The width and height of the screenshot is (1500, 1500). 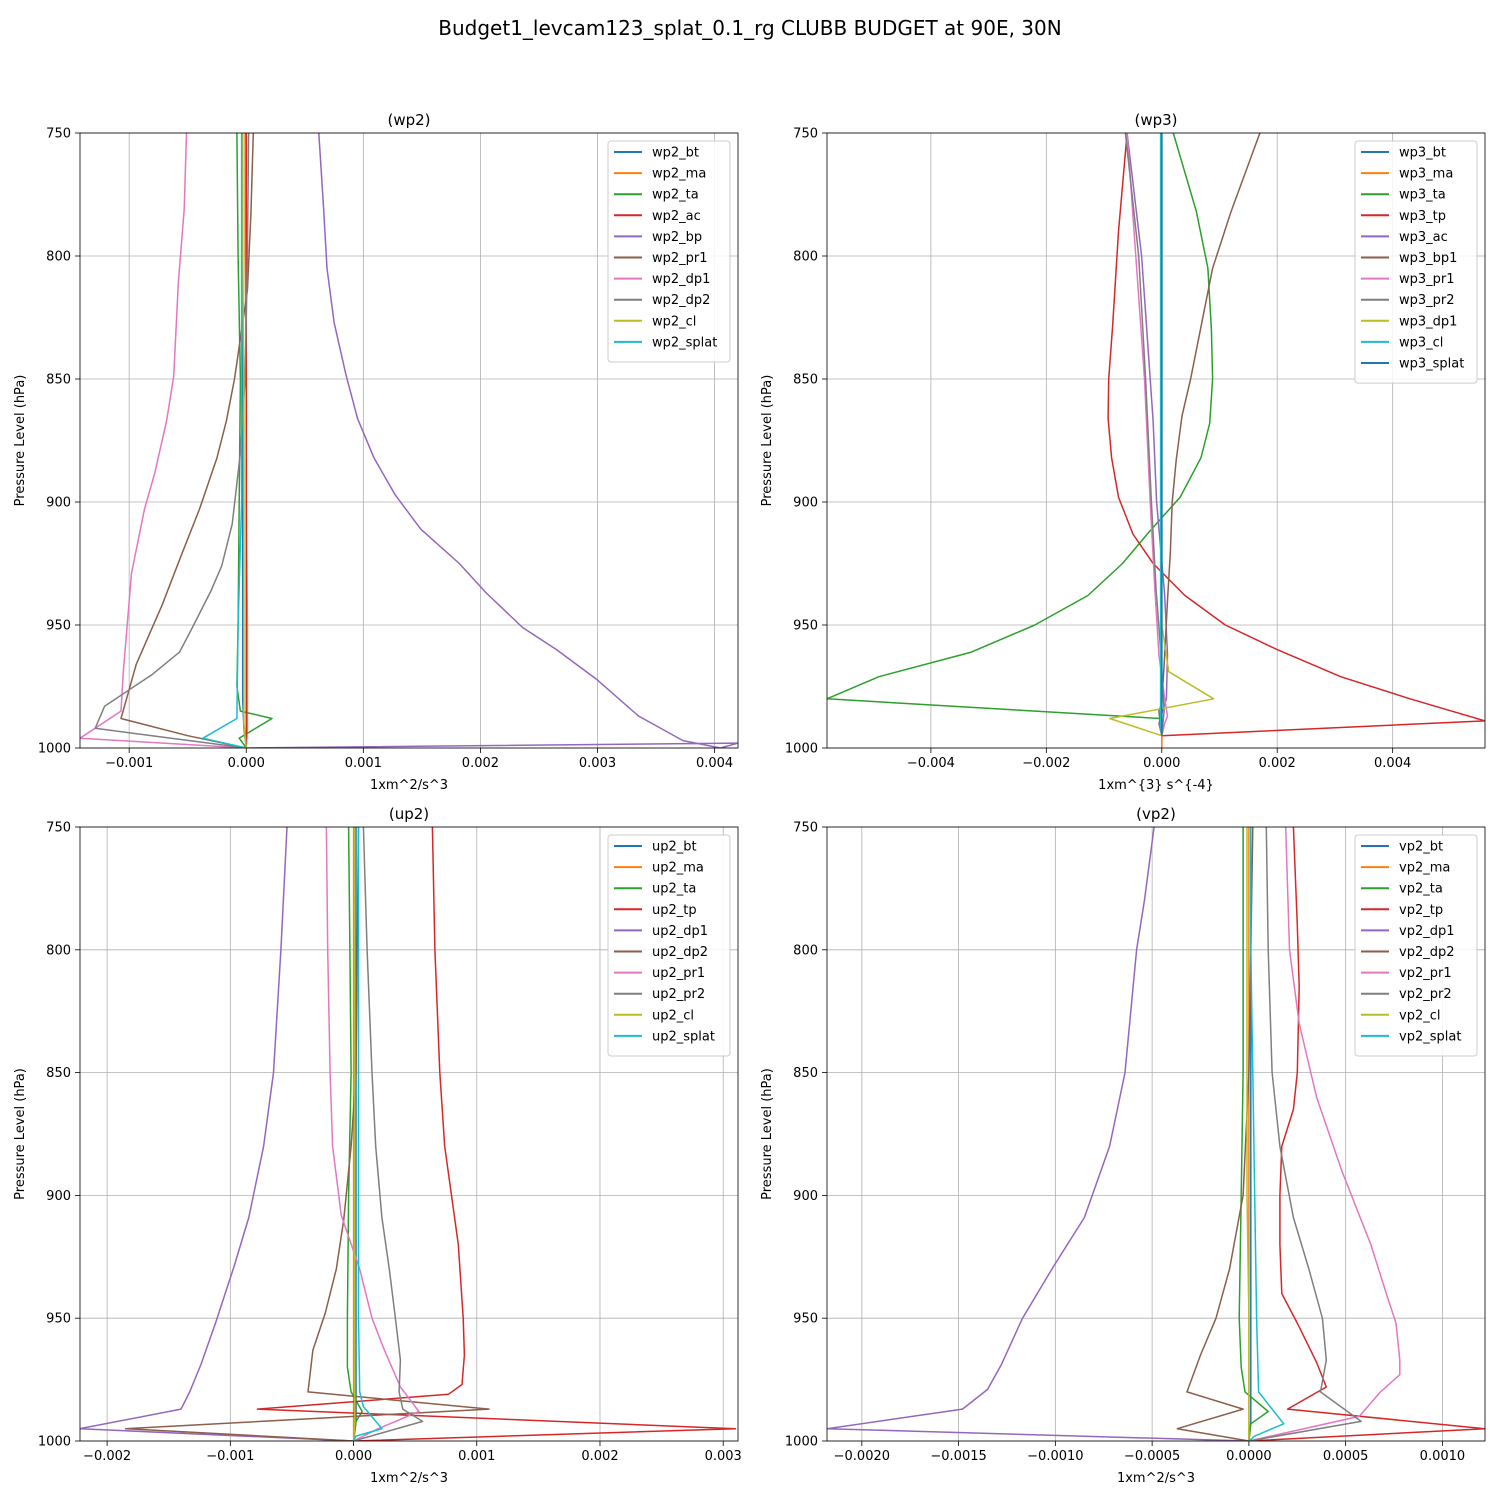 What do you see at coordinates (409, 814) in the screenshot?
I see `panel-title: (up2)` at bounding box center [409, 814].